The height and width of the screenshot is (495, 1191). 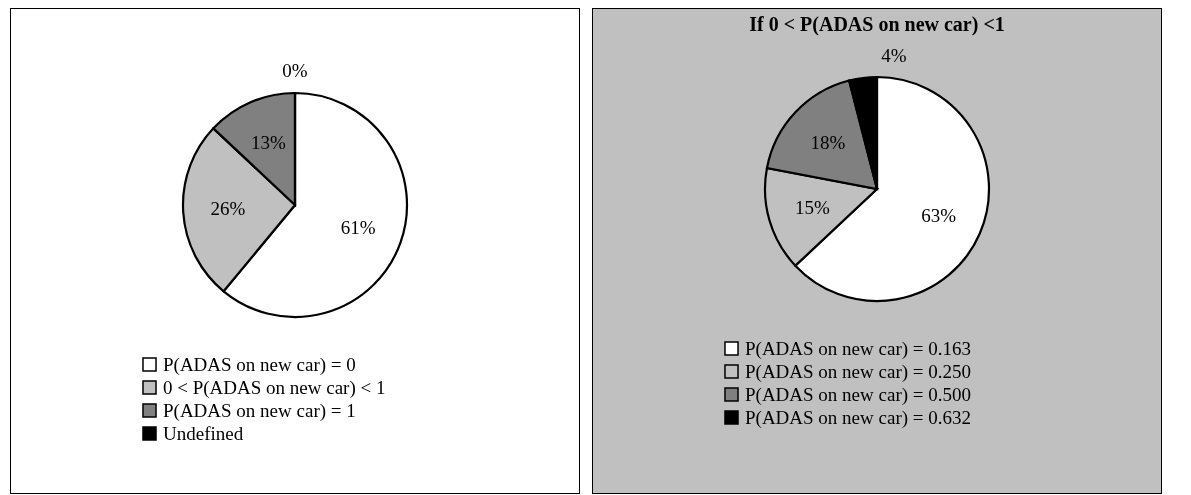 I want to click on legend-label: P(ADAS on new car) = 0.250, so click(x=858, y=371).